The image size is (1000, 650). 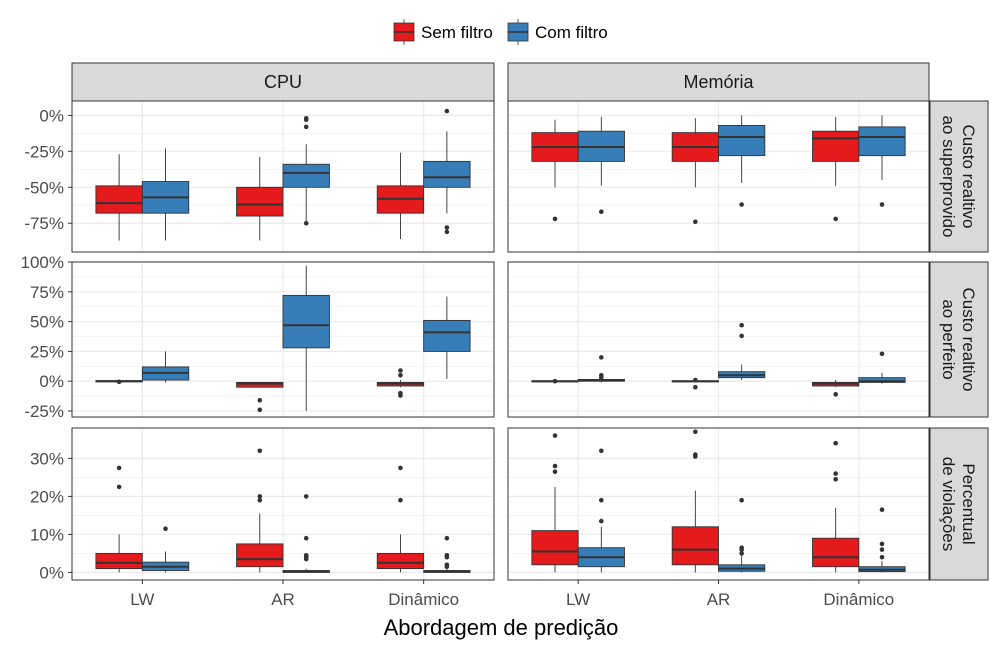 What do you see at coordinates (47, 351) in the screenshot?
I see `y-tick-label: 25%` at bounding box center [47, 351].